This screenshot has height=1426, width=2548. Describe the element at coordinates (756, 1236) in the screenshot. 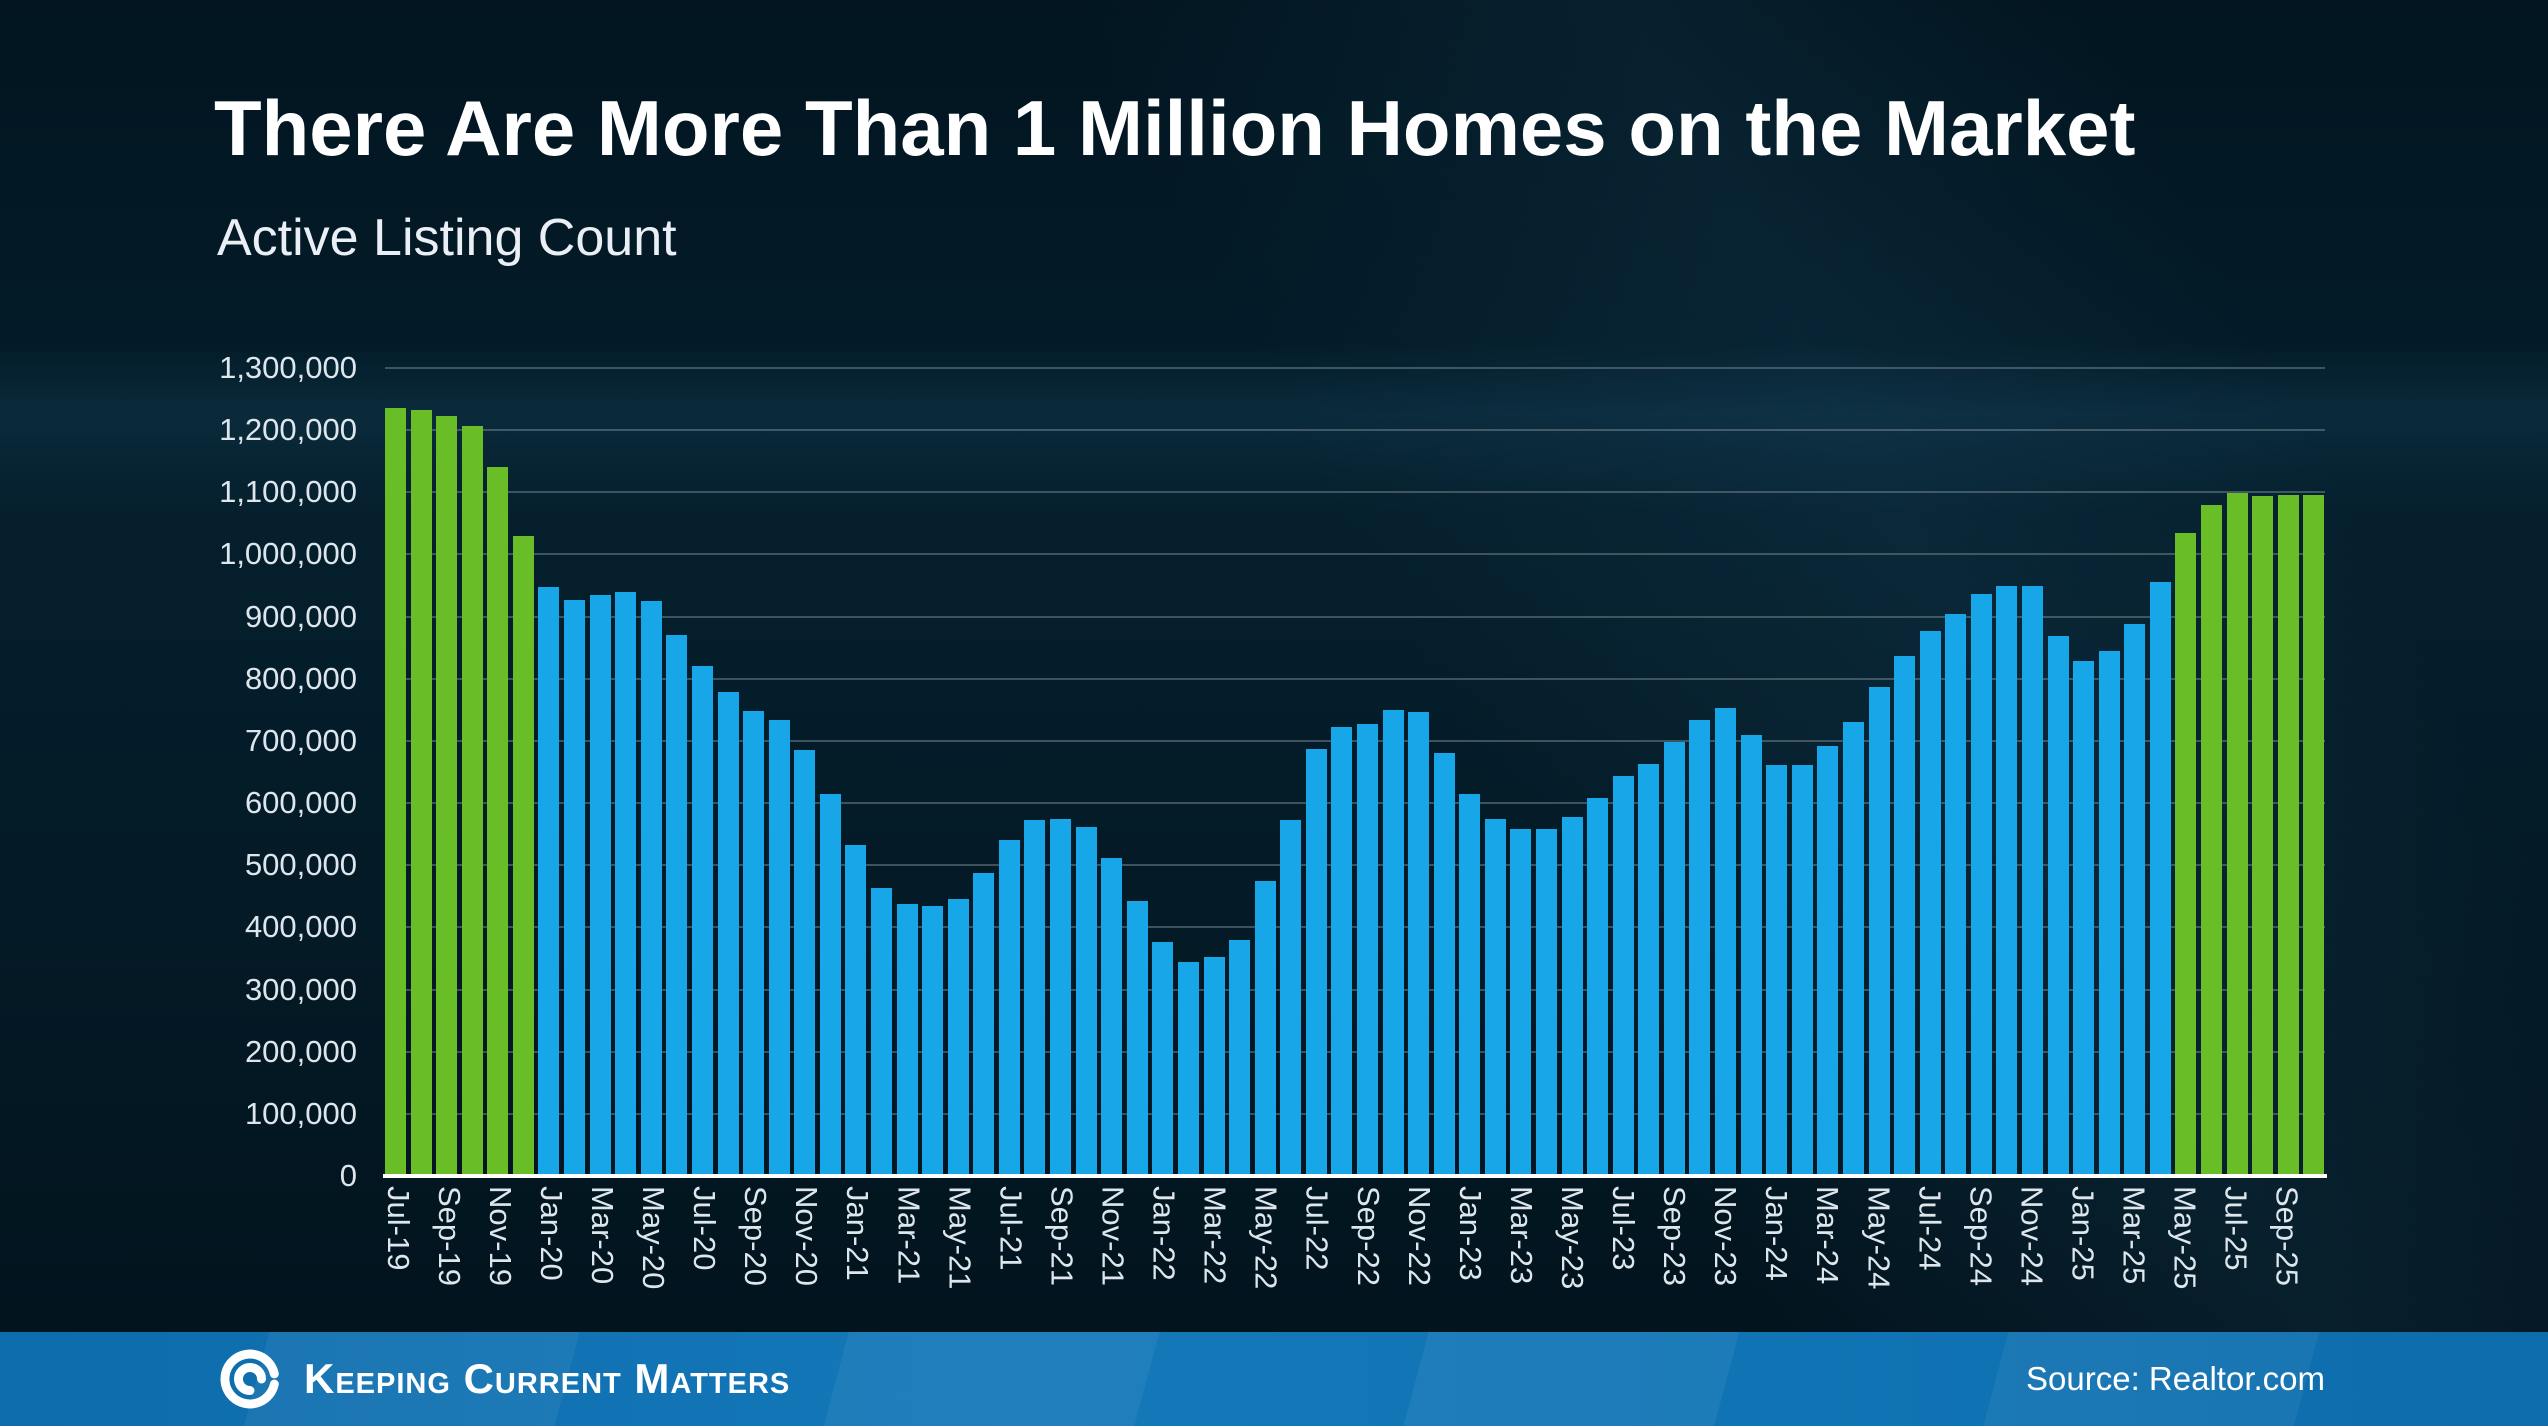

I see `x-tick-label: Sep-20` at that location.